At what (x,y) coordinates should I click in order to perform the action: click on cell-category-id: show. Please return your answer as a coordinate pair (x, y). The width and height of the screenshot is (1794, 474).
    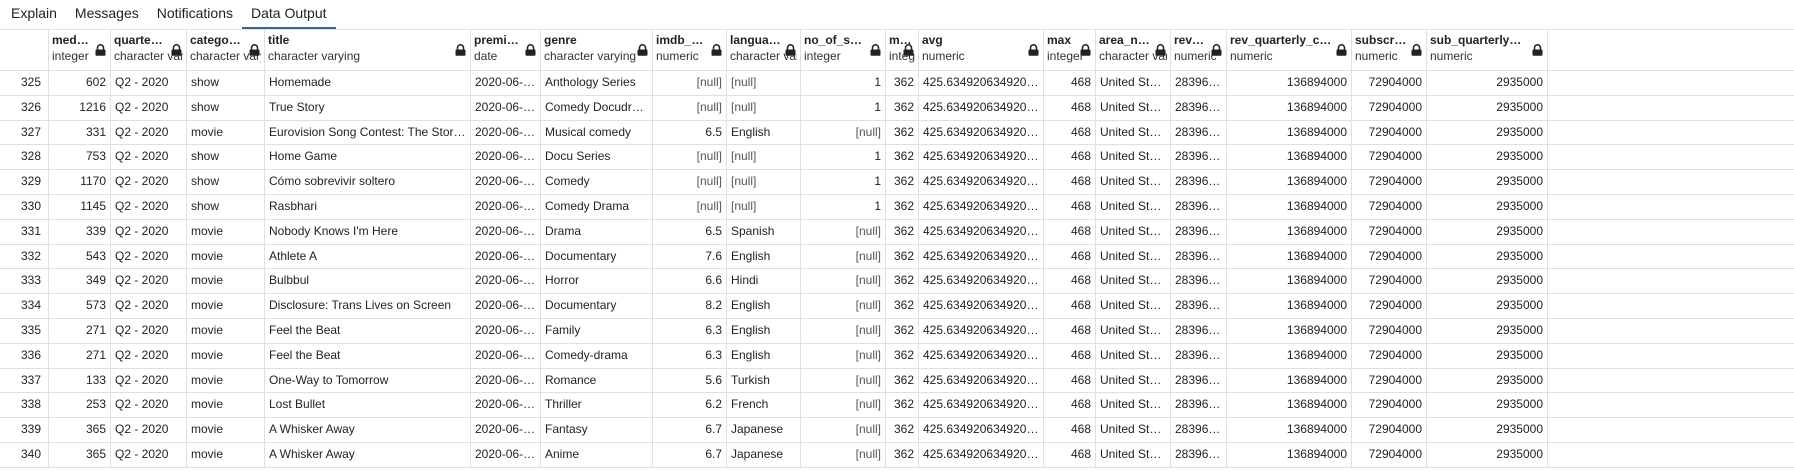
    Looking at the image, I should click on (226, 182).